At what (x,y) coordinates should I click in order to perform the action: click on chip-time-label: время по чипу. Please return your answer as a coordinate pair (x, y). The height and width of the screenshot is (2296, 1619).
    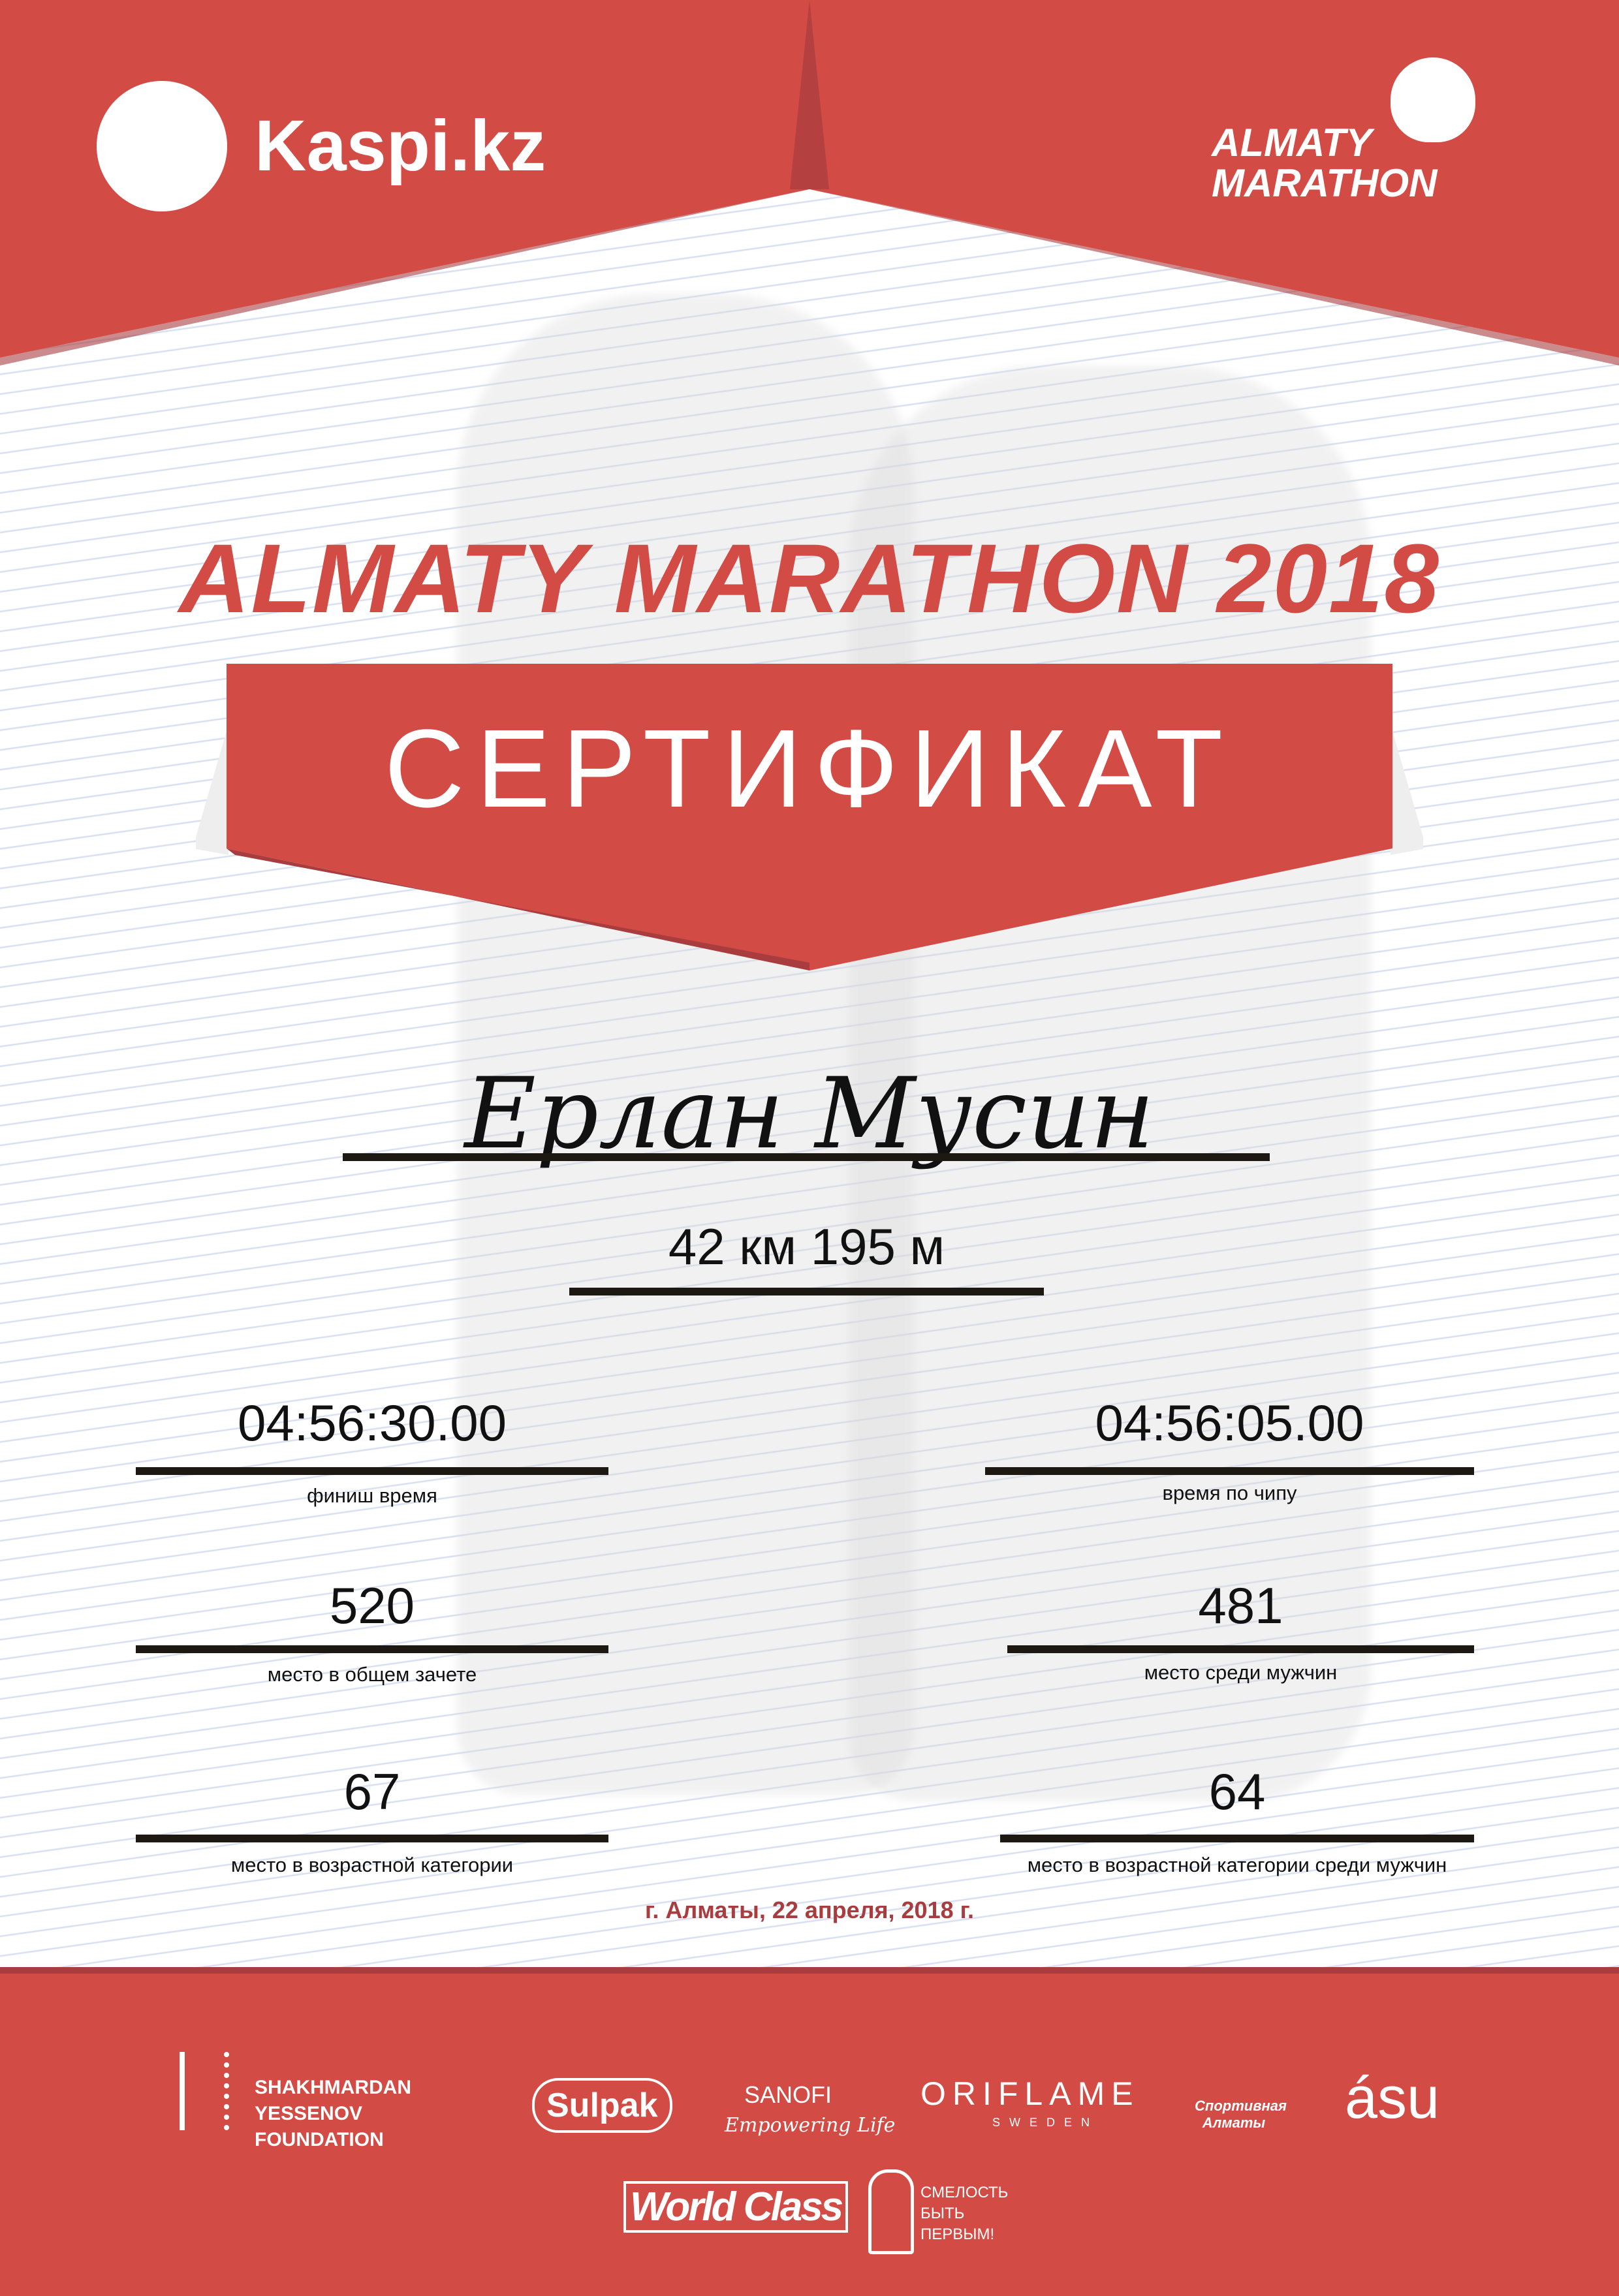
    Looking at the image, I should click on (1229, 1493).